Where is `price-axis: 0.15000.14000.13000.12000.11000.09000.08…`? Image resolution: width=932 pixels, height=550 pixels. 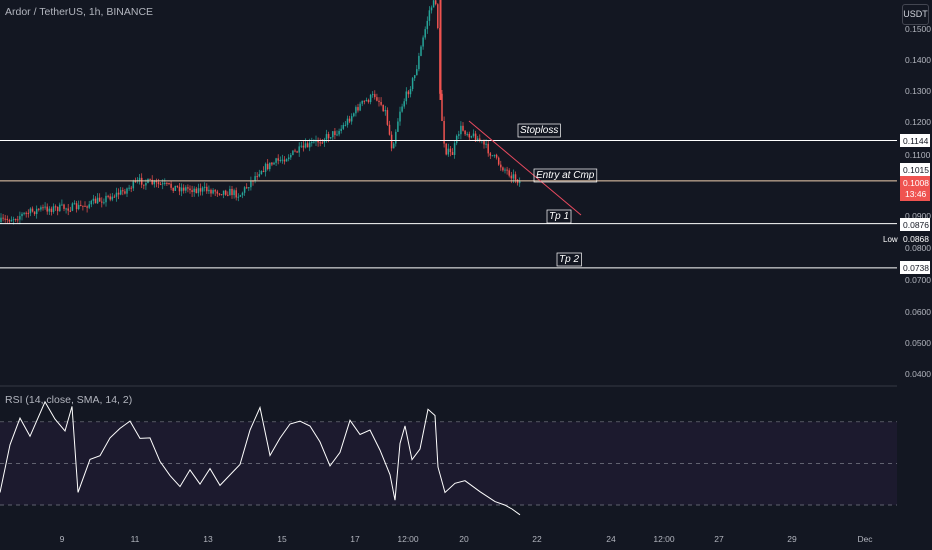
price-axis: 0.15000.14000.13000.12000.11000.09000.08… is located at coordinates (906, 275).